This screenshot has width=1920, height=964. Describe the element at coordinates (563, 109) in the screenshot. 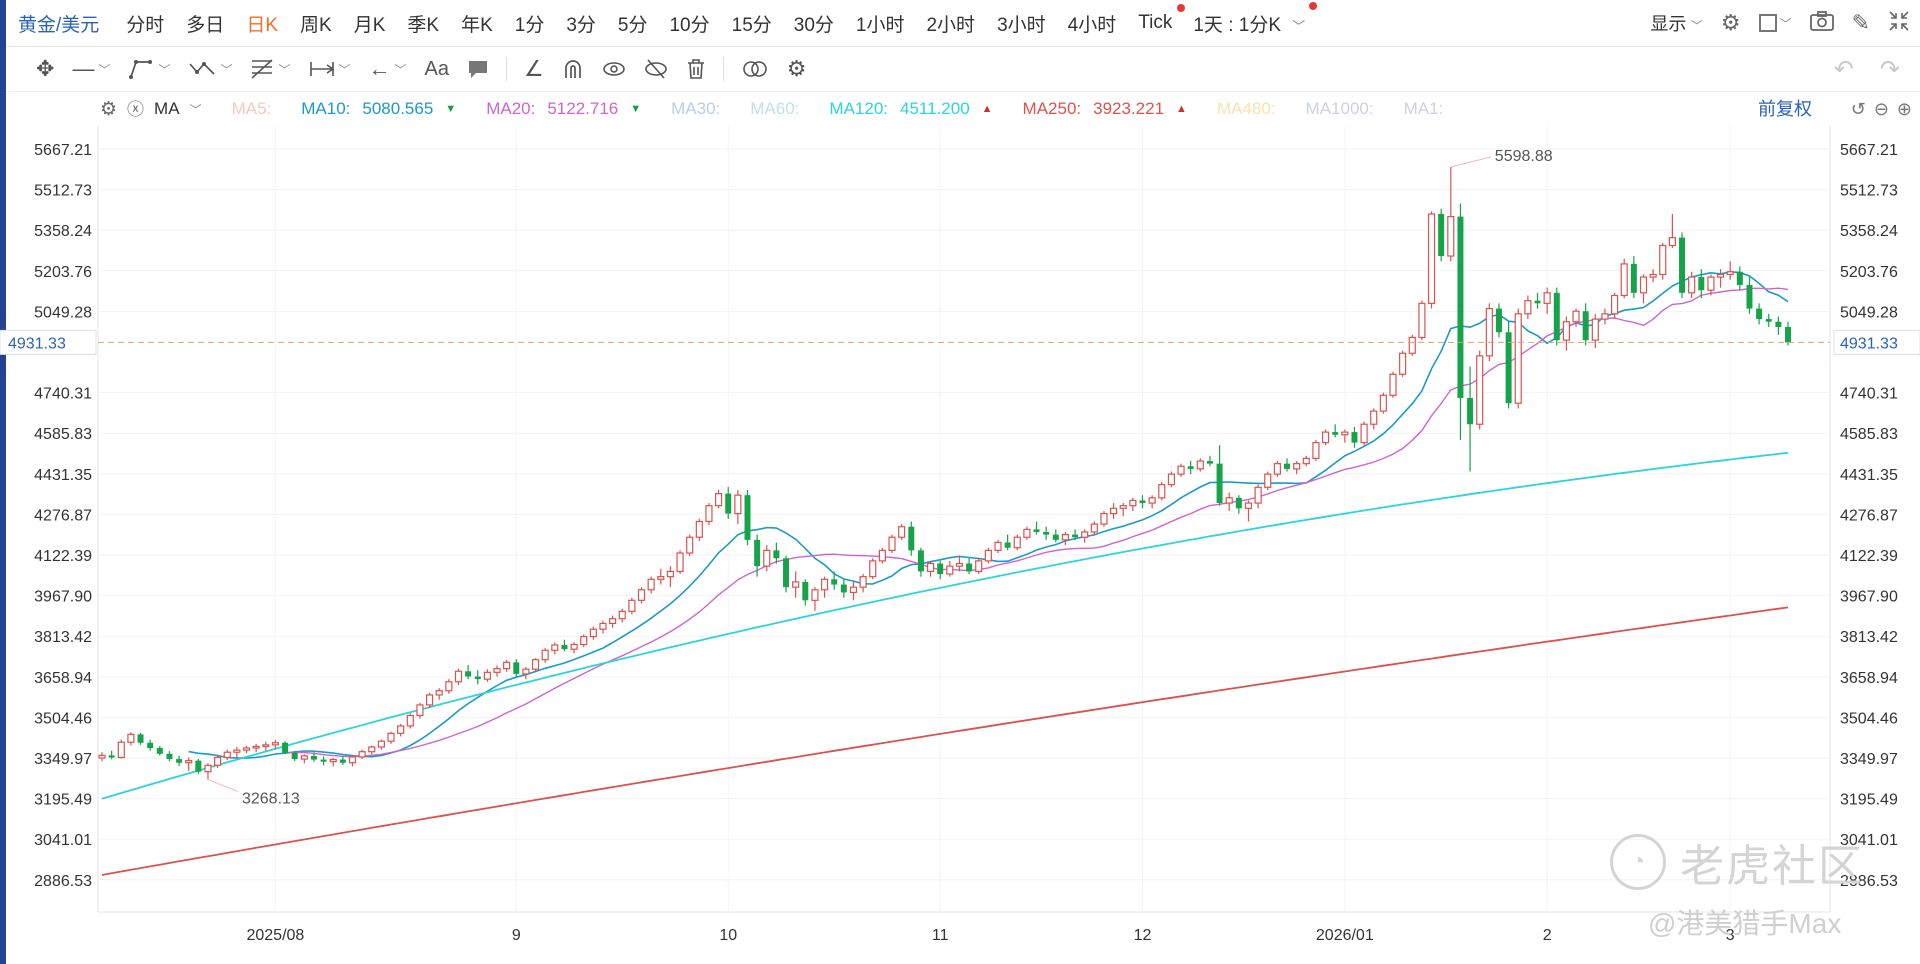

I see `ma-item-2: MA20: 5122.716 ▼` at that location.